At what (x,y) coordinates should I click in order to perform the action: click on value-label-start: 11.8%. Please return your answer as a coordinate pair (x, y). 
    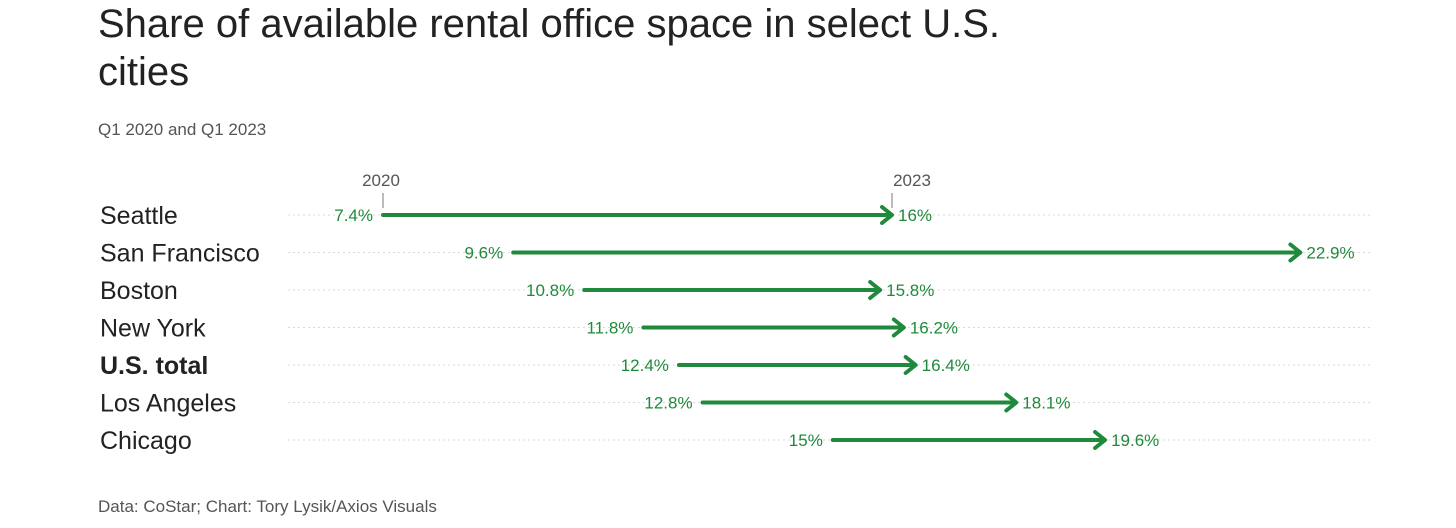
    Looking at the image, I should click on (609, 328).